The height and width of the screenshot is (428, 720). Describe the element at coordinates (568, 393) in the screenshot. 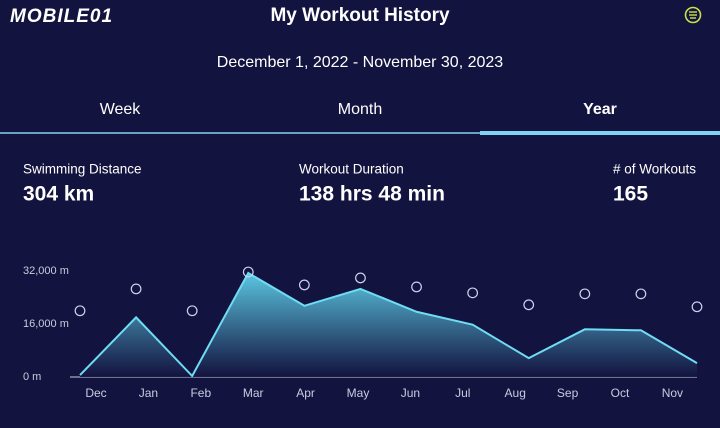

I see `x-tick-label: Sep` at that location.